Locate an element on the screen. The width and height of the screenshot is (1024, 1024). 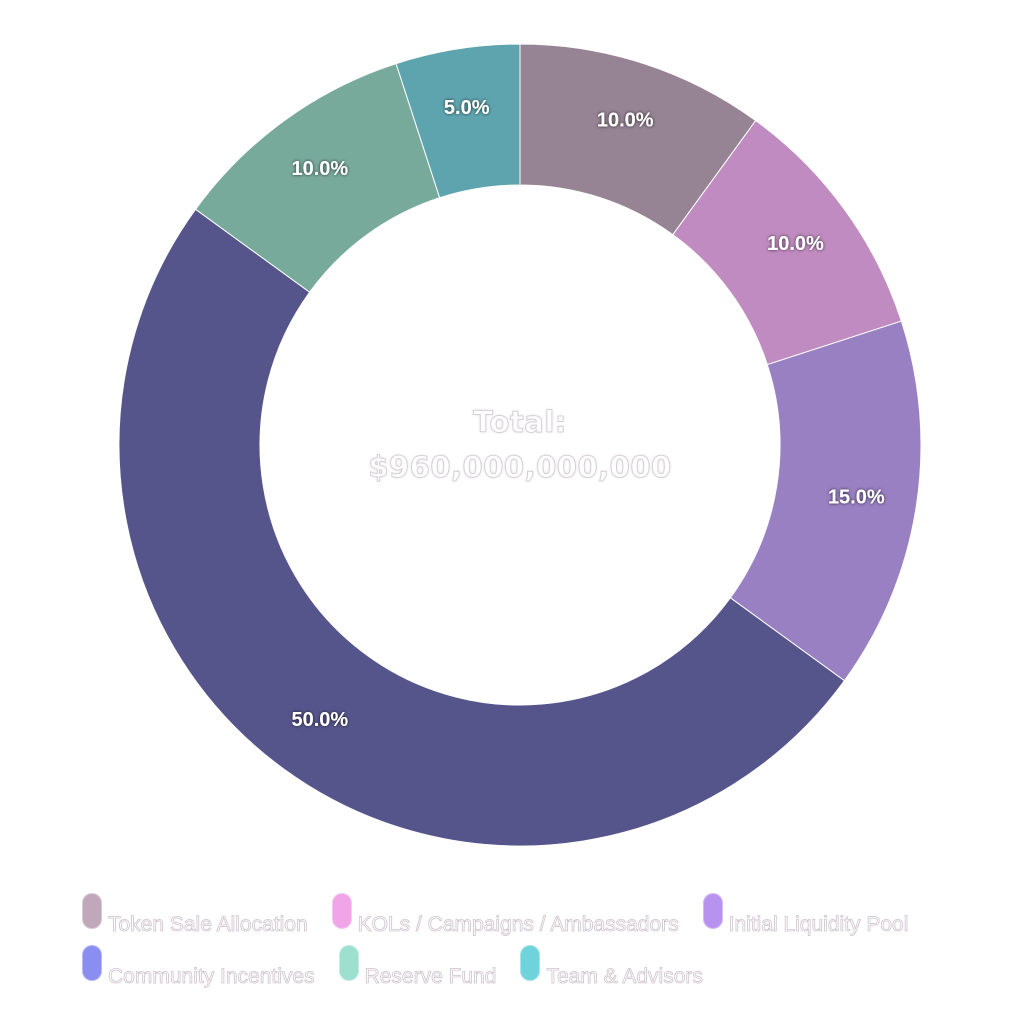
legend-item-community-incentives: Community Incentives is located at coordinates (198, 967).